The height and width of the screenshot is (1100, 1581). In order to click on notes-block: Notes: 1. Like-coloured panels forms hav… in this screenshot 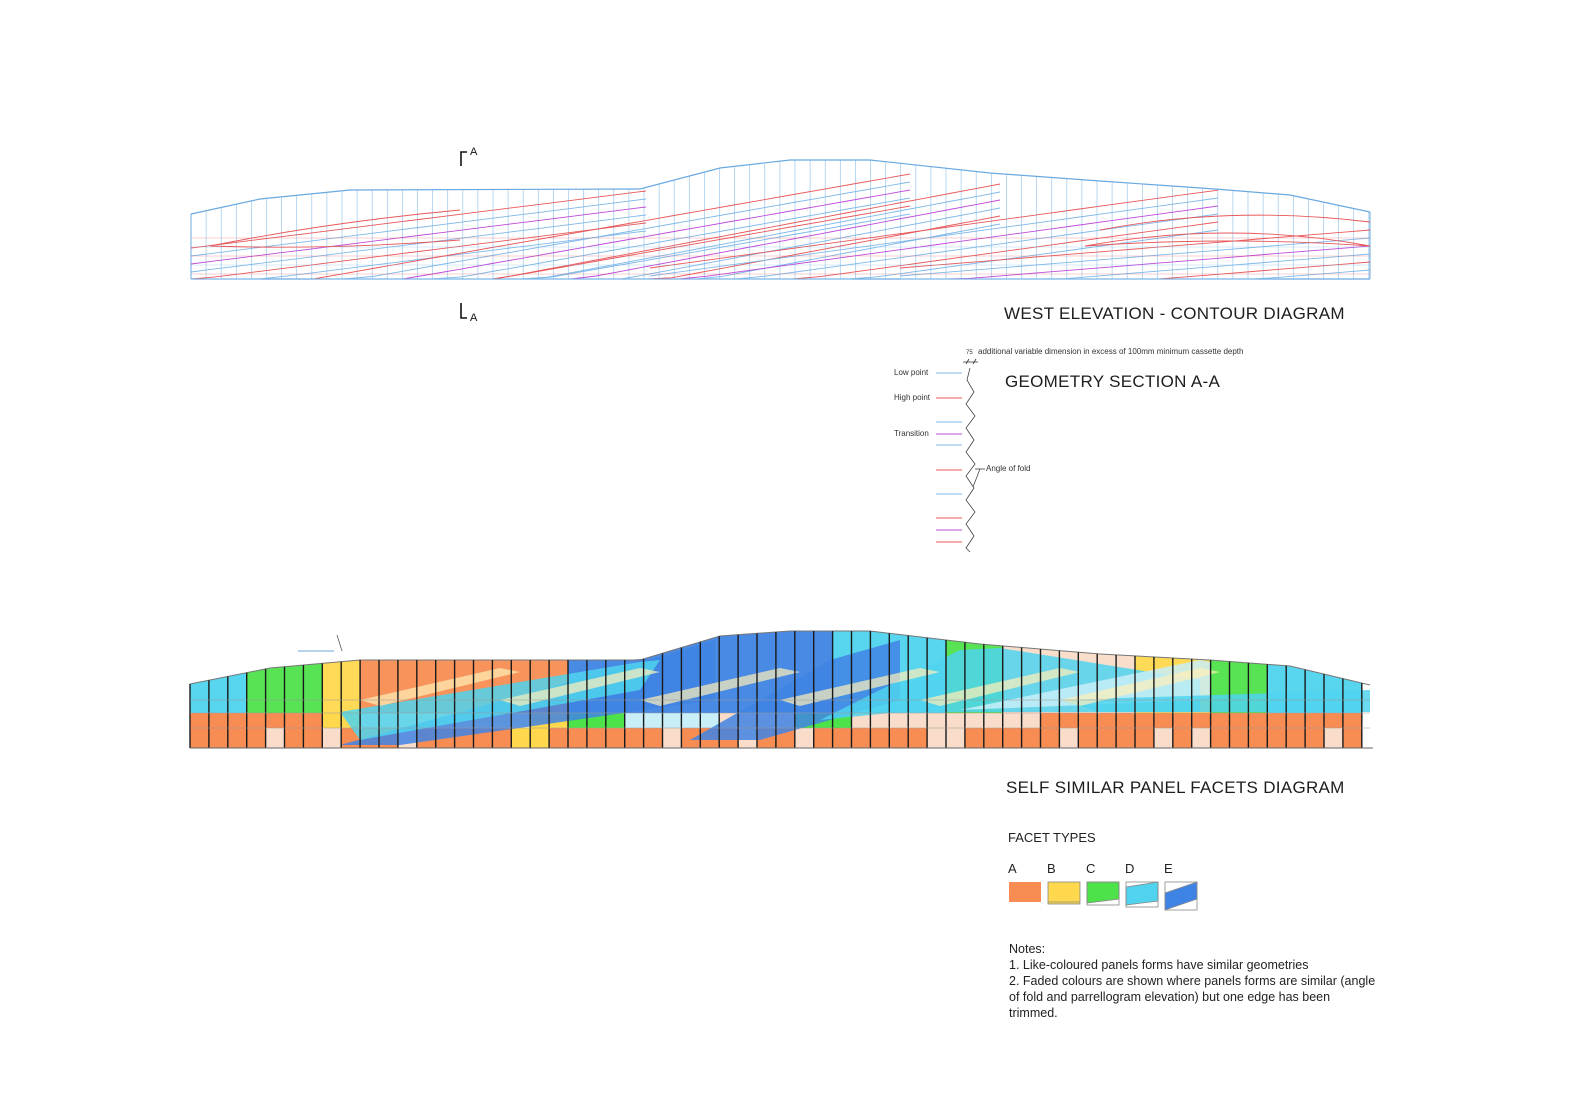, I will do `click(1194, 981)`.